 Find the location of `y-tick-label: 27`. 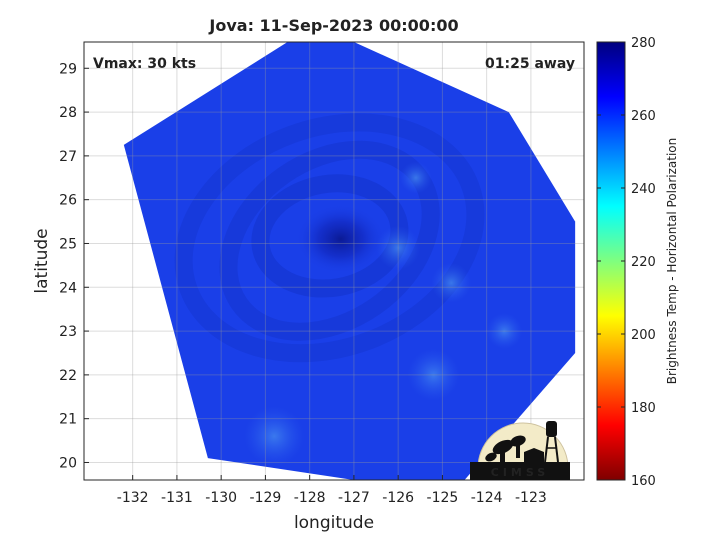

y-tick-label: 27 is located at coordinates (68, 157).